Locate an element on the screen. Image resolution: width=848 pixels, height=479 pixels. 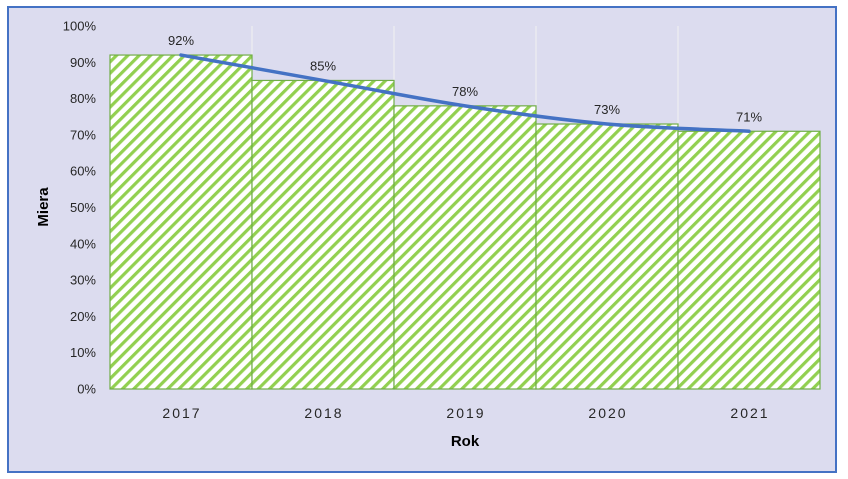
x-tick-labels: 2017 2018 2019 2020 2021 is located at coordinates (465, 413).